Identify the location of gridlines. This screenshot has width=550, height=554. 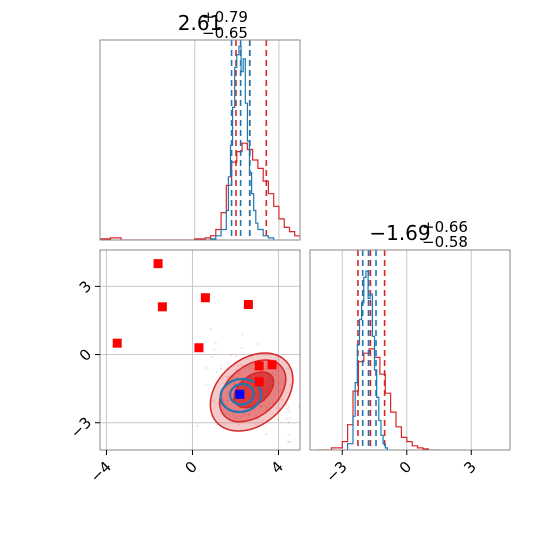
(406, 350).